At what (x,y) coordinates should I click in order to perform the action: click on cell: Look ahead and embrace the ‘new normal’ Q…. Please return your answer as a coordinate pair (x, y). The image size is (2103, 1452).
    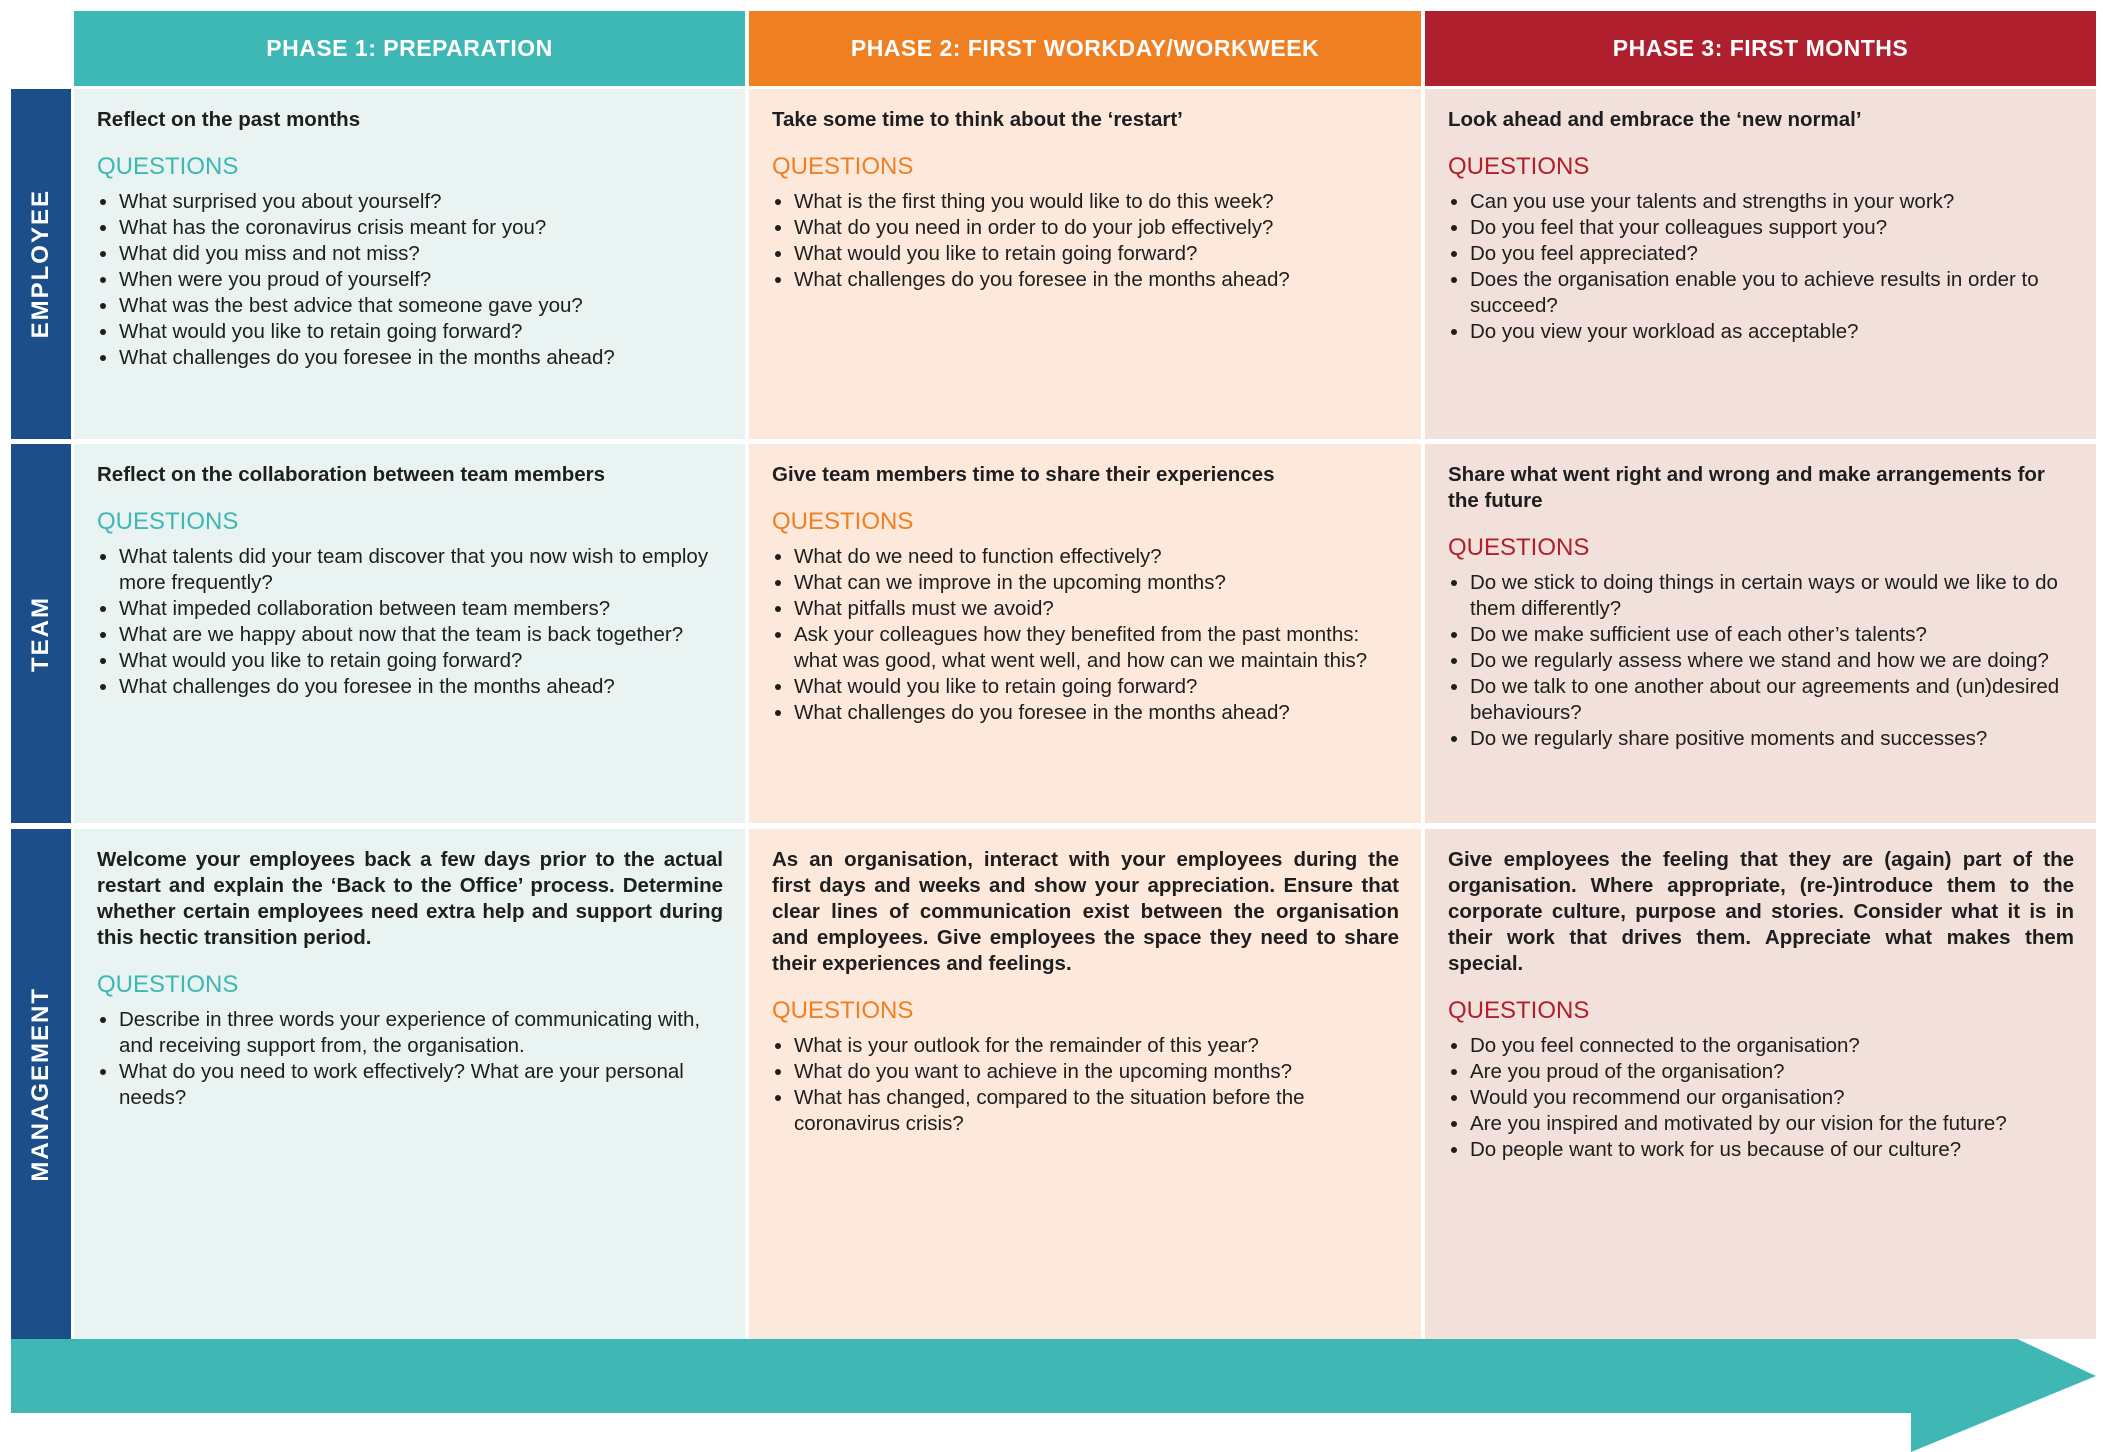
    Looking at the image, I should click on (1760, 264).